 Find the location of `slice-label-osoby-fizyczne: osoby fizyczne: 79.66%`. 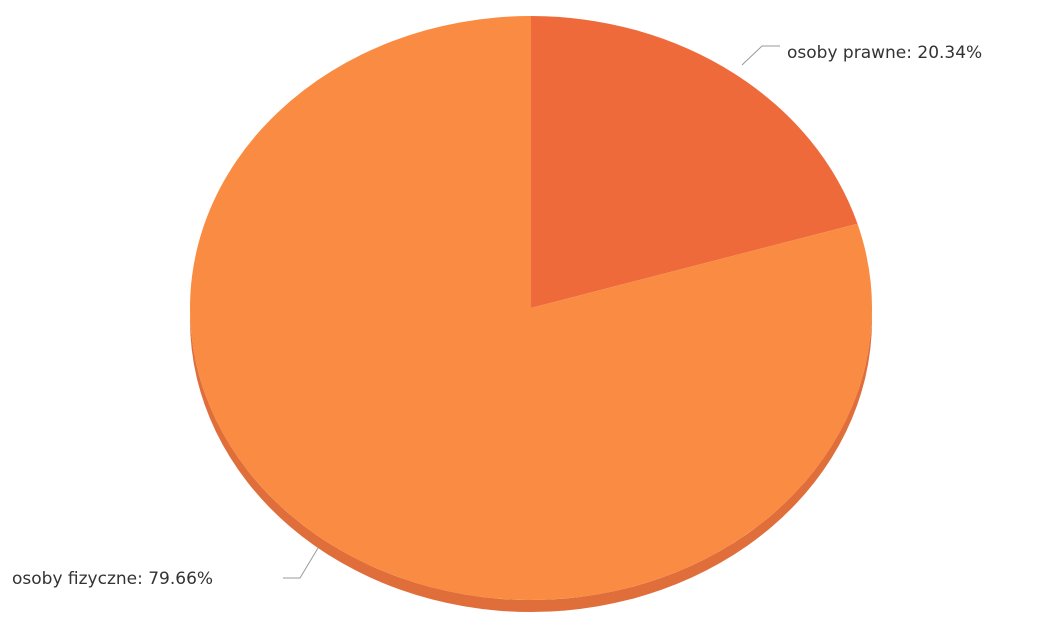

slice-label-osoby-fizyczne: osoby fizyczne: 79.66% is located at coordinates (112, 579).